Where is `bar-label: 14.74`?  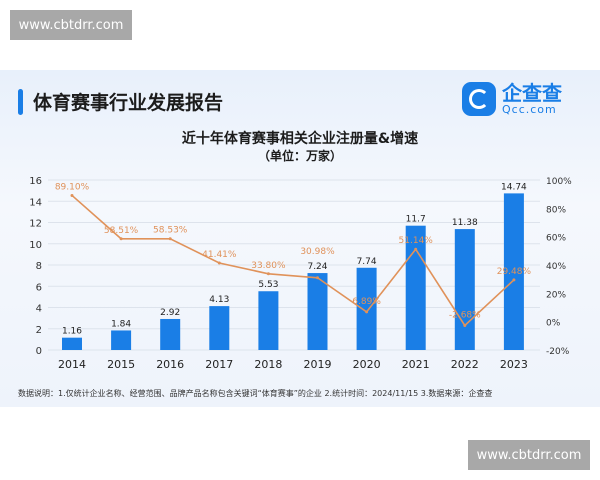 bar-label: 14.74 is located at coordinates (514, 187).